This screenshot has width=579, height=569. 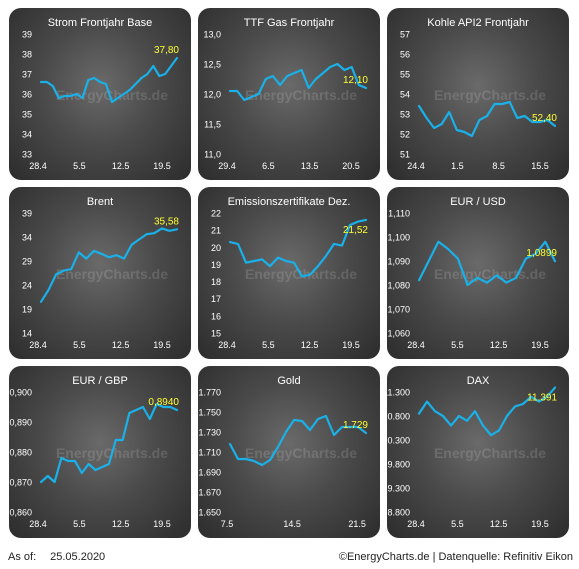 What do you see at coordinates (416, 166) in the screenshot?
I see `x-tick-label: 24.4` at bounding box center [416, 166].